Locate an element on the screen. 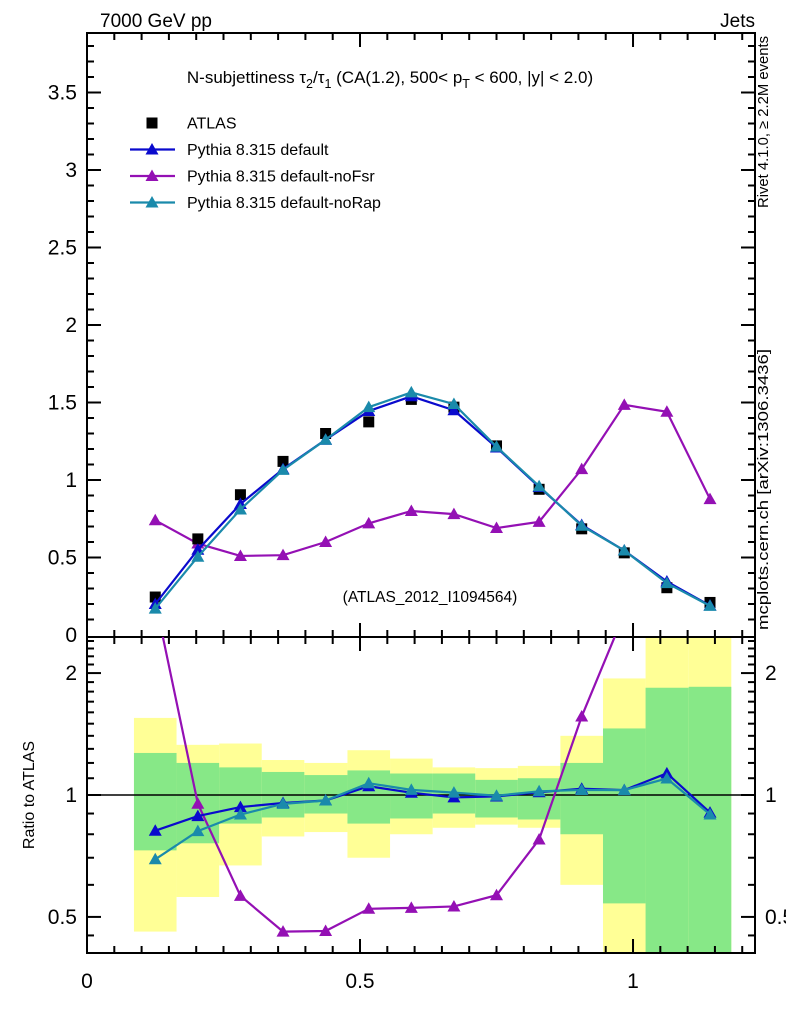 Image resolution: width=786 pixels, height=1024 pixels. ratio-y-tick-label-right: 0.5 is located at coordinates (775, 917).